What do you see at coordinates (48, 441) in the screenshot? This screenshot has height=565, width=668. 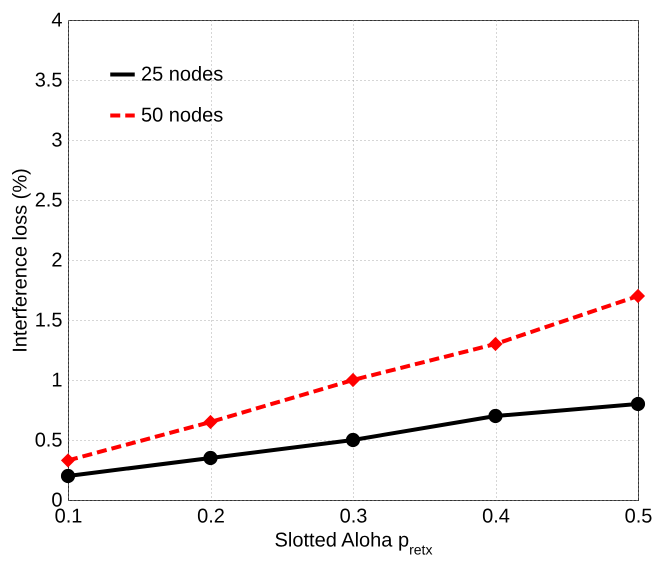 I see `y-tick-label: 0.5` at bounding box center [48, 441].